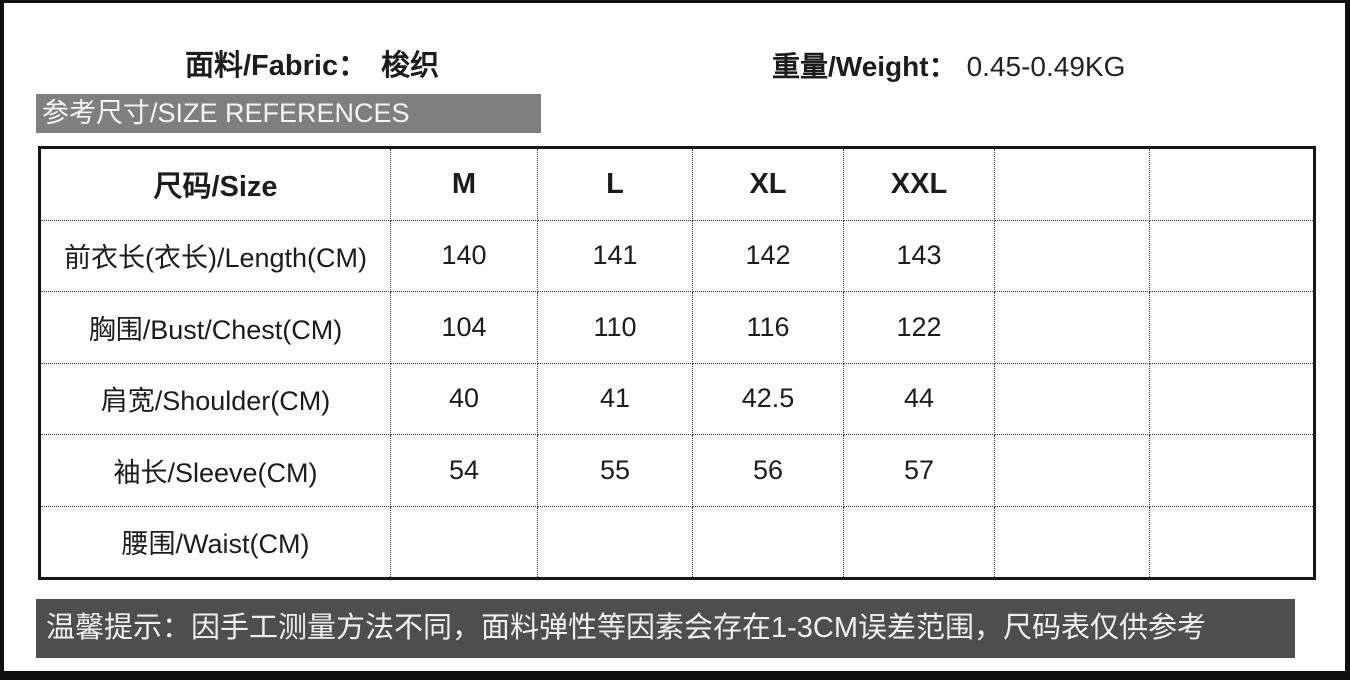 The image size is (1350, 680). Describe the element at coordinates (215, 470) in the screenshot. I see `size-row-label: 袖长/Sleeve(CM)` at that location.